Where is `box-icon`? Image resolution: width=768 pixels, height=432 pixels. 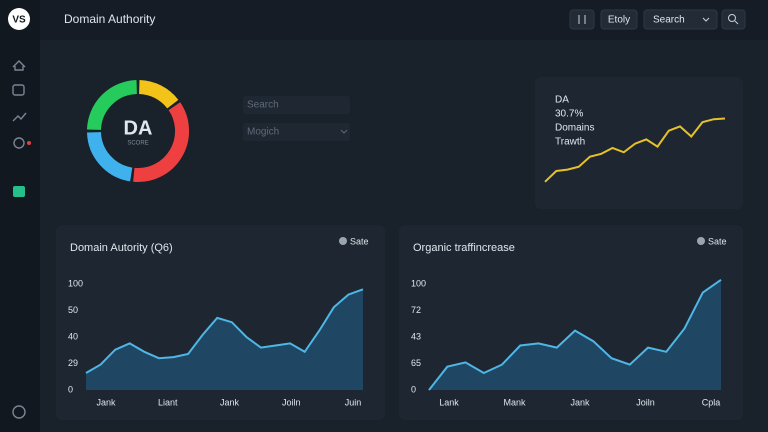 box-icon is located at coordinates (18, 90).